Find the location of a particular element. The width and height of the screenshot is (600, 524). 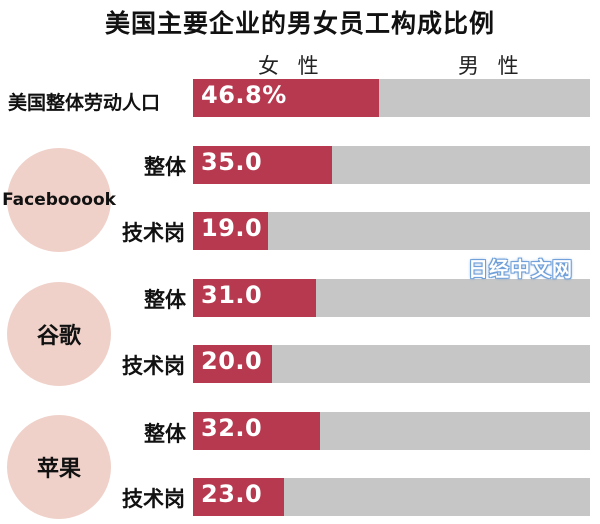

bar-value-label: 35.0 is located at coordinates (232, 162).